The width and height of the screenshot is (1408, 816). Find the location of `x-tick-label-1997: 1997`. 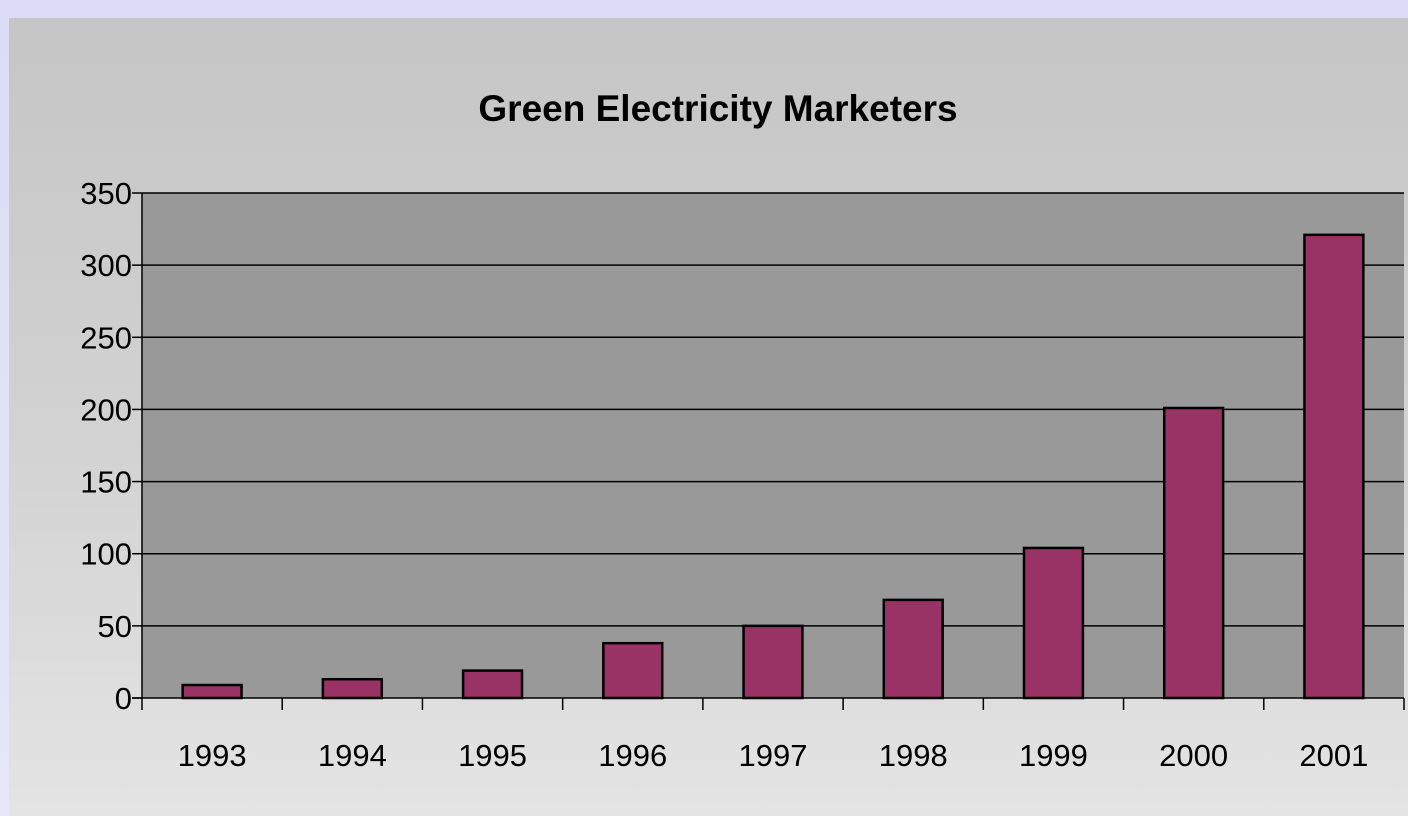

x-tick-label-1997: 1997 is located at coordinates (773, 755).